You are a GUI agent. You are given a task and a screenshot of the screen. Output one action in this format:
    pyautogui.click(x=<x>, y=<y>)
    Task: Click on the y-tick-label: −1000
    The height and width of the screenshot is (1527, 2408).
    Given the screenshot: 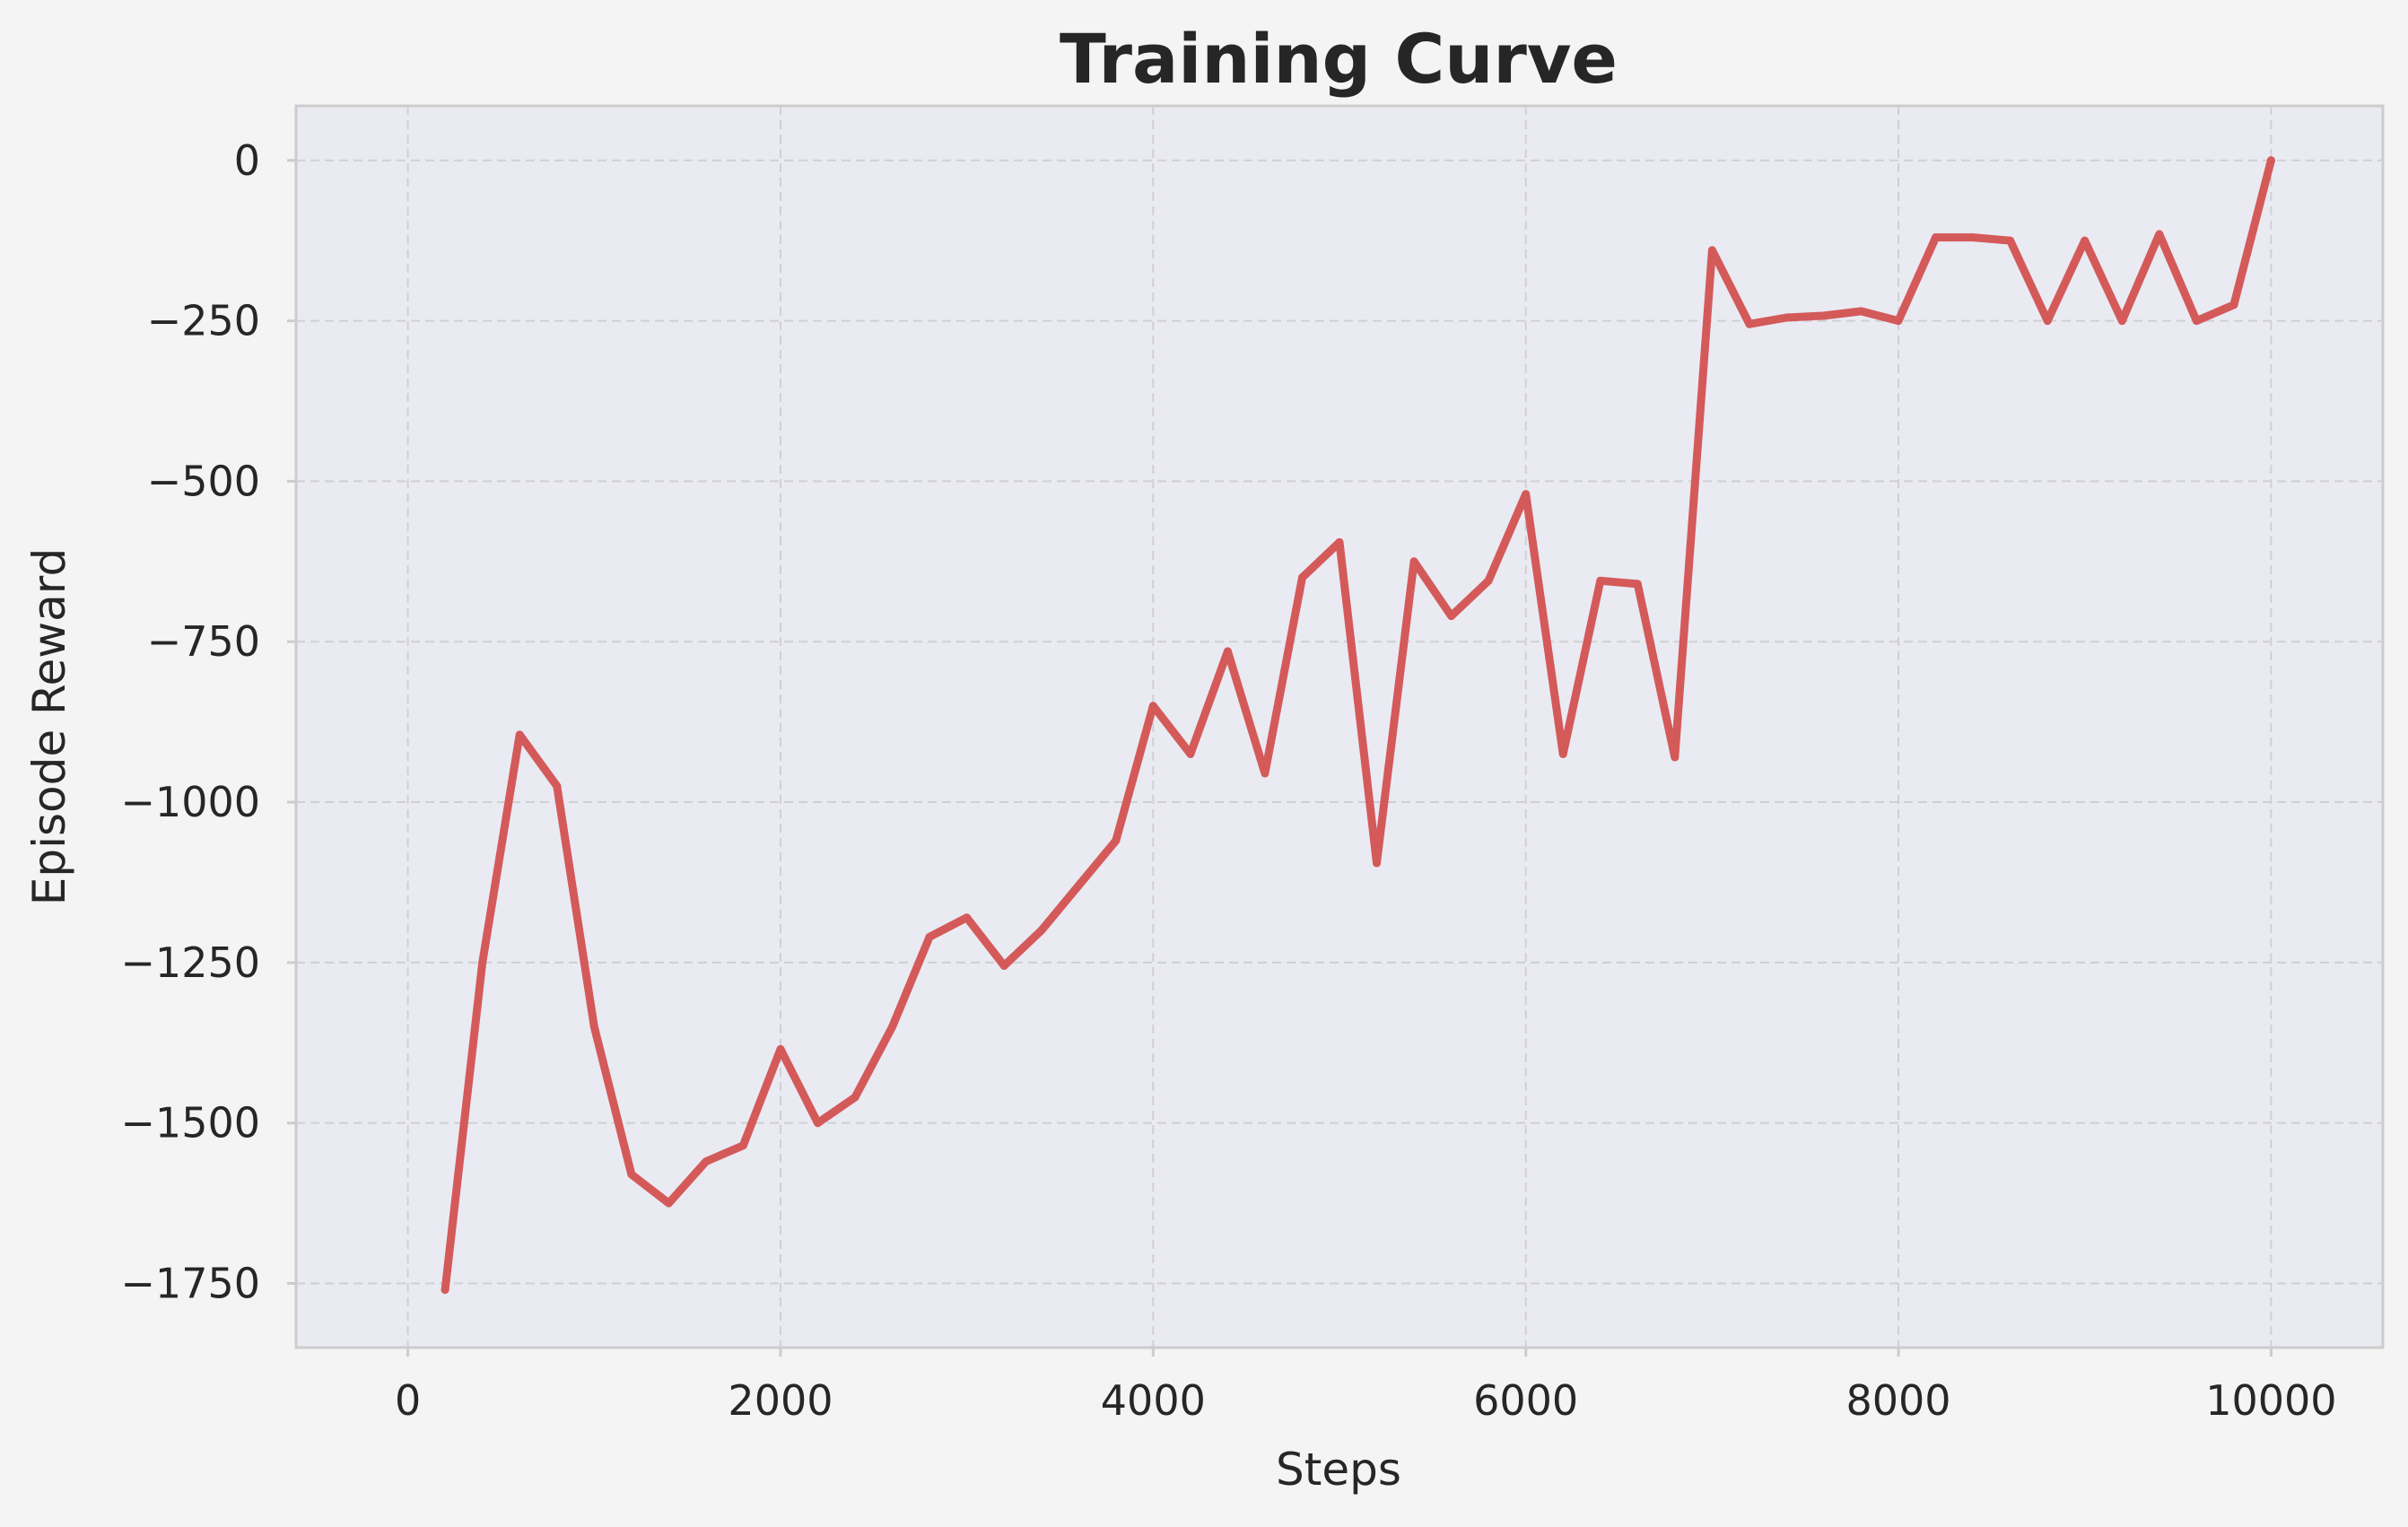 What is the action you would take?
    pyautogui.click(x=190, y=802)
    